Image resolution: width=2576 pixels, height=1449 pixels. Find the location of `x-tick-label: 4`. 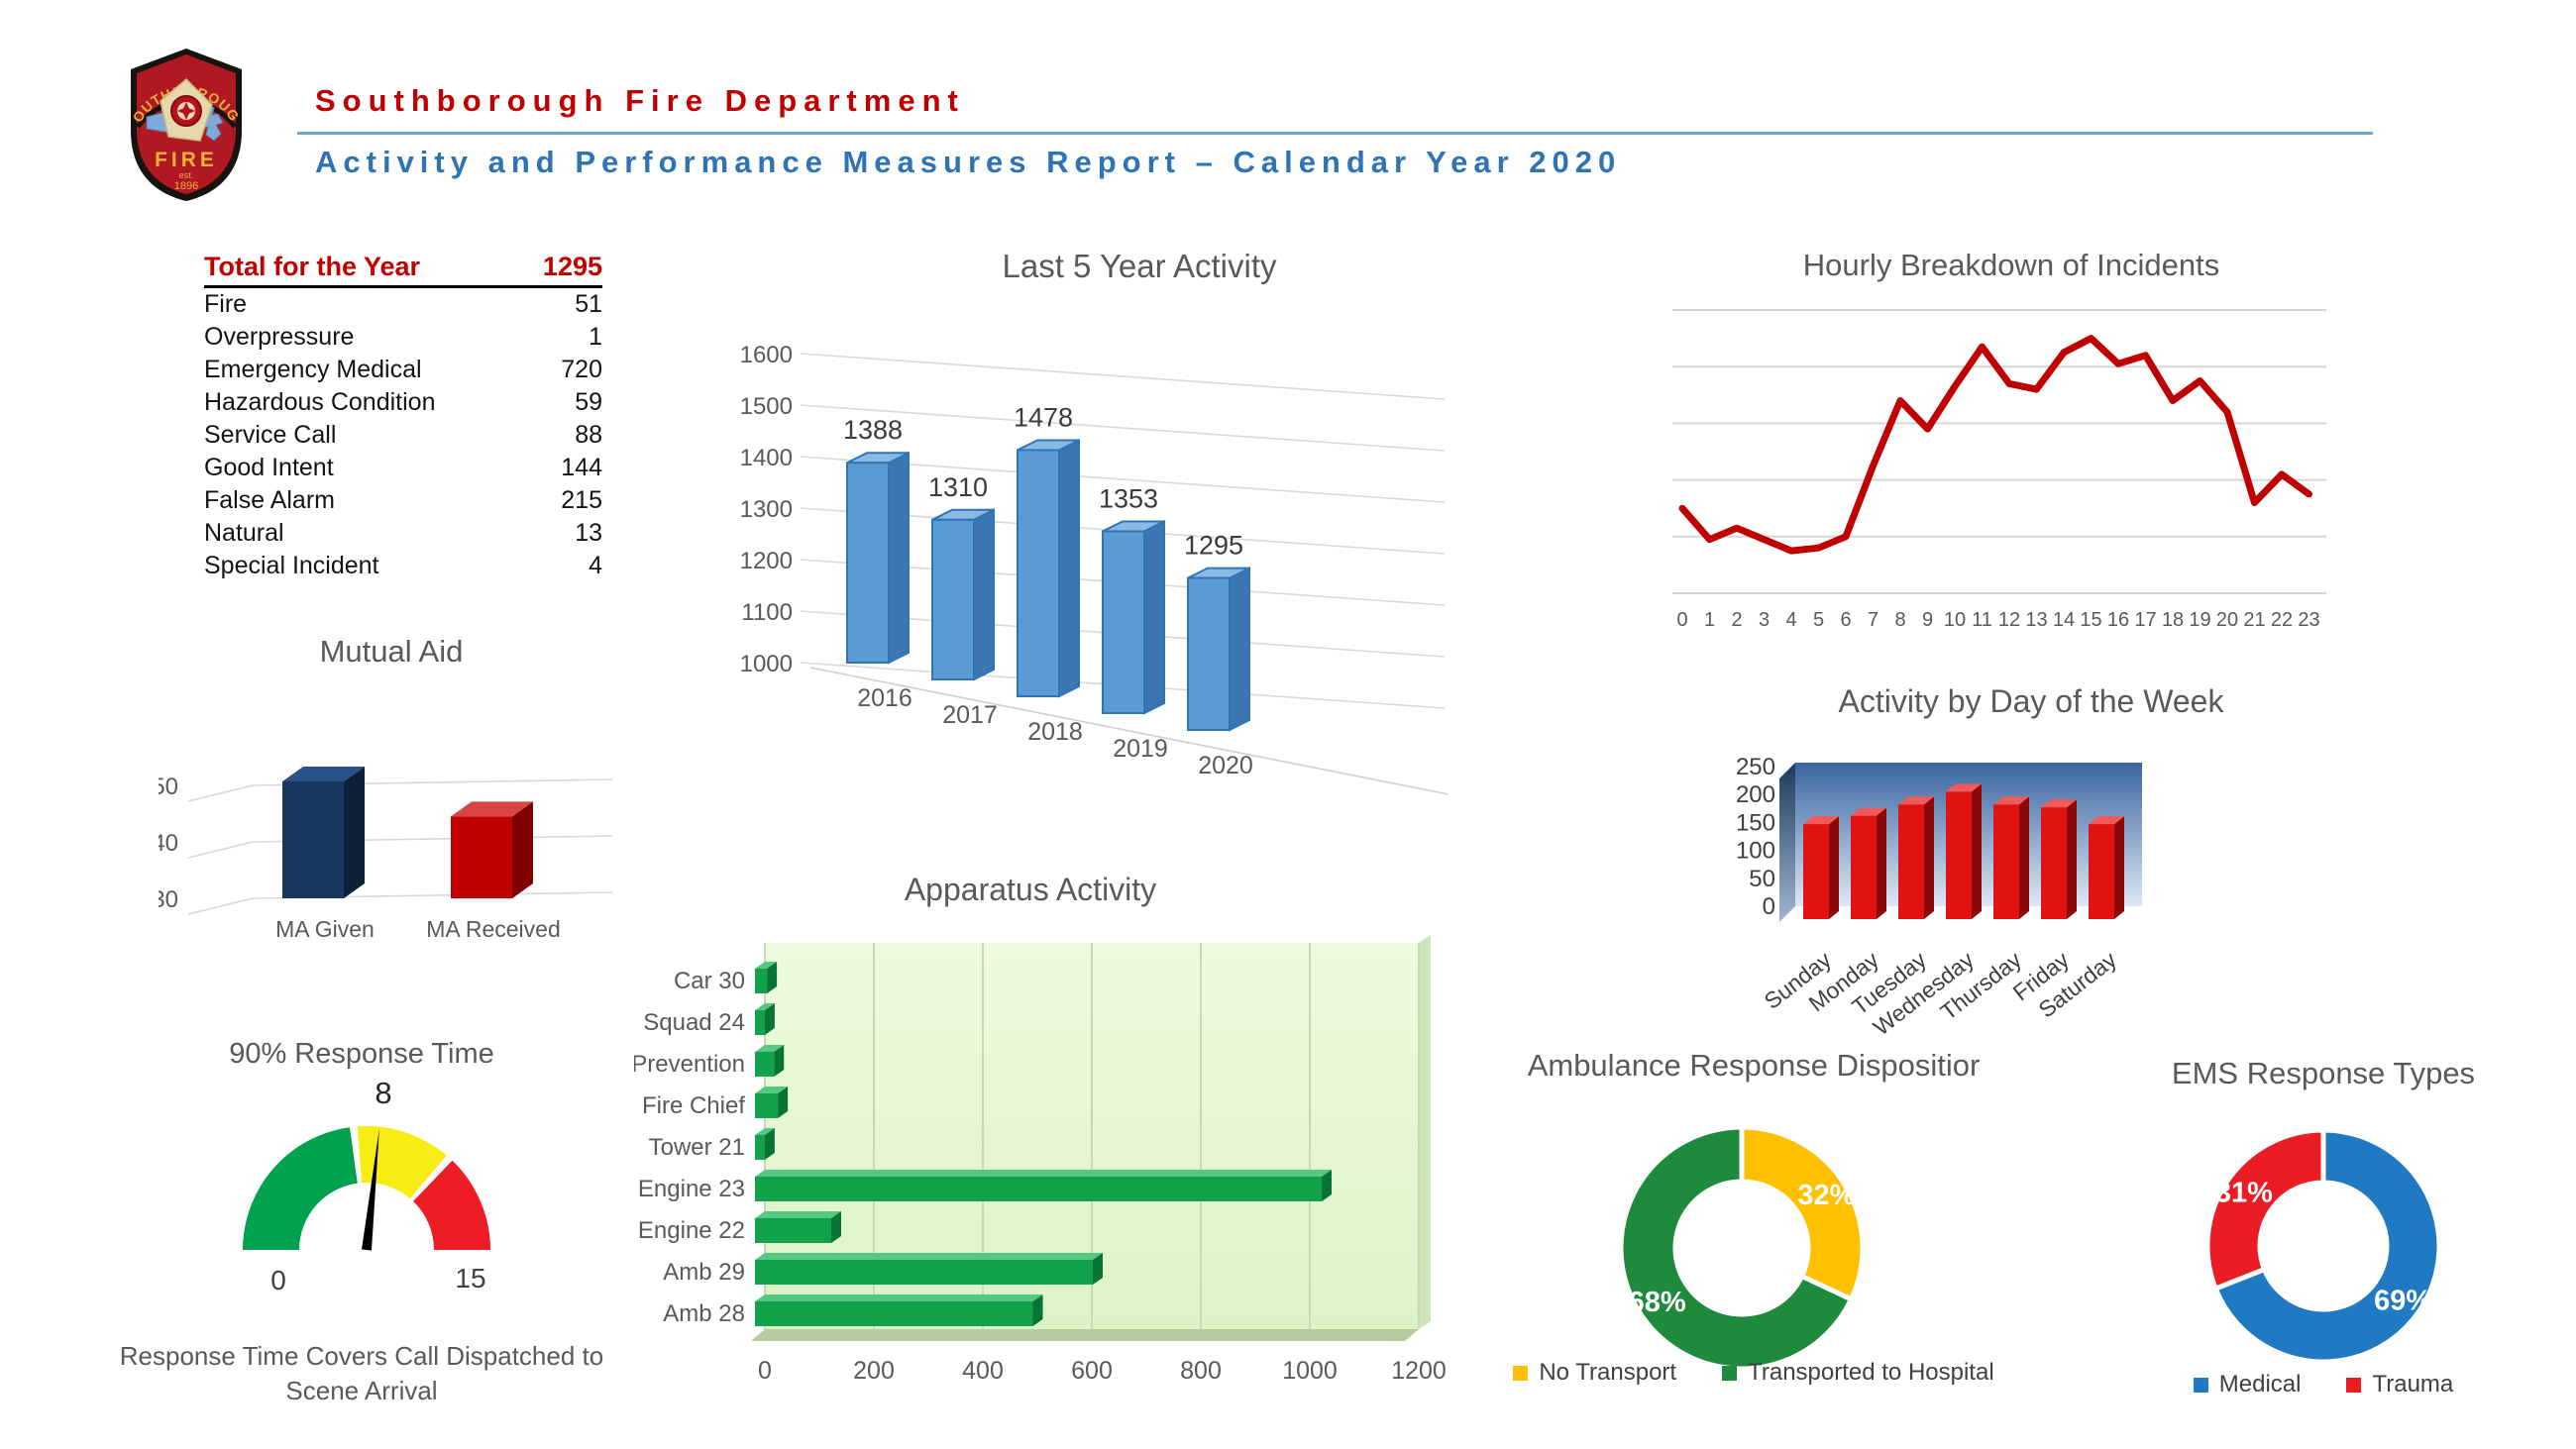

x-tick-label: 4 is located at coordinates (1791, 620).